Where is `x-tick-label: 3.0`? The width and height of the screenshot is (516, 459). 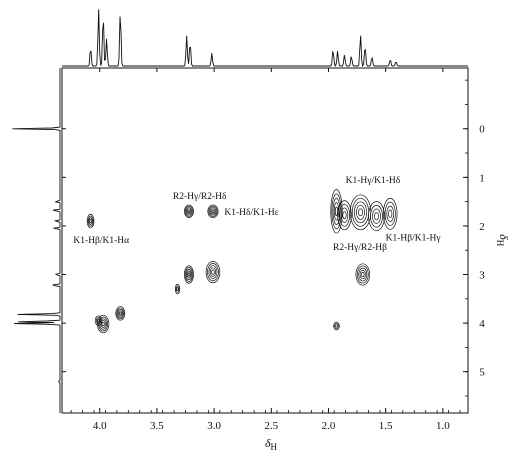
x-tick-label: 3.0 is located at coordinates (214, 426).